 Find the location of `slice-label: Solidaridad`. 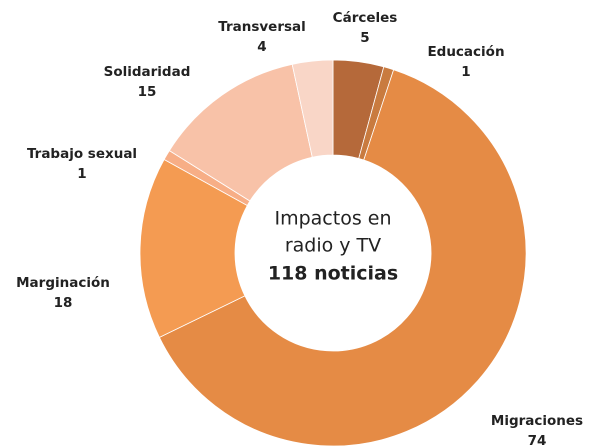

slice-label: Solidaridad is located at coordinates (147, 72).